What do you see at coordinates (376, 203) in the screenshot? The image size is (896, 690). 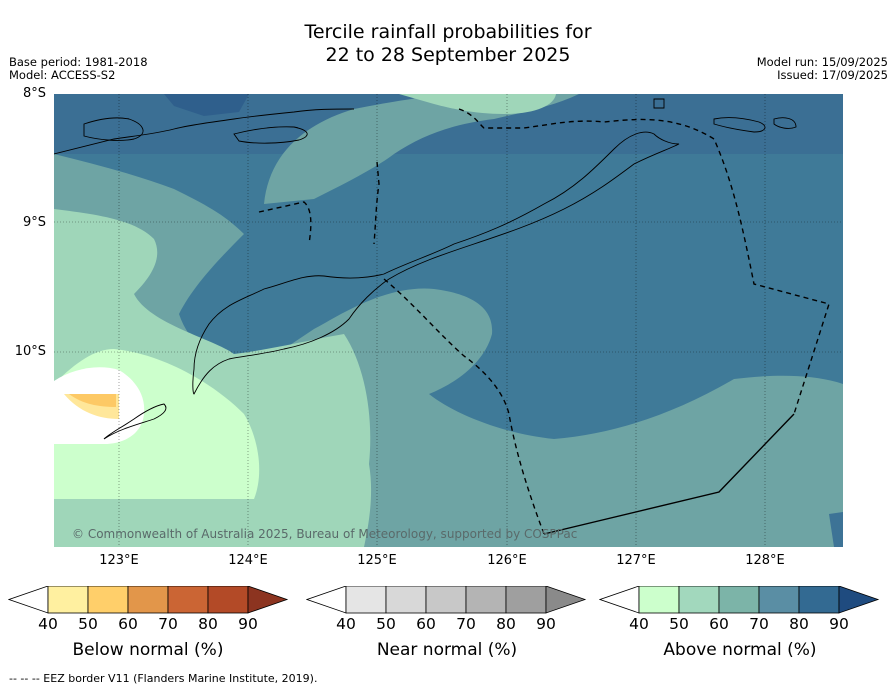 I see `eez-line-timor` at bounding box center [376, 203].